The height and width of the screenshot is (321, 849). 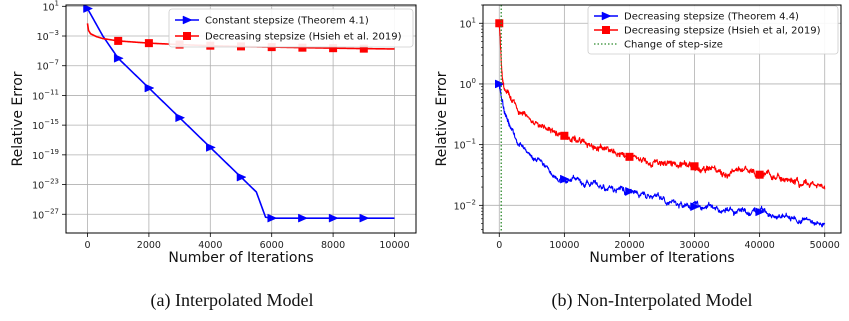 What do you see at coordinates (711, 17) in the screenshot?
I see `legend-entry-label: Decreasing stepsize (Theorem 4.4)` at bounding box center [711, 17].